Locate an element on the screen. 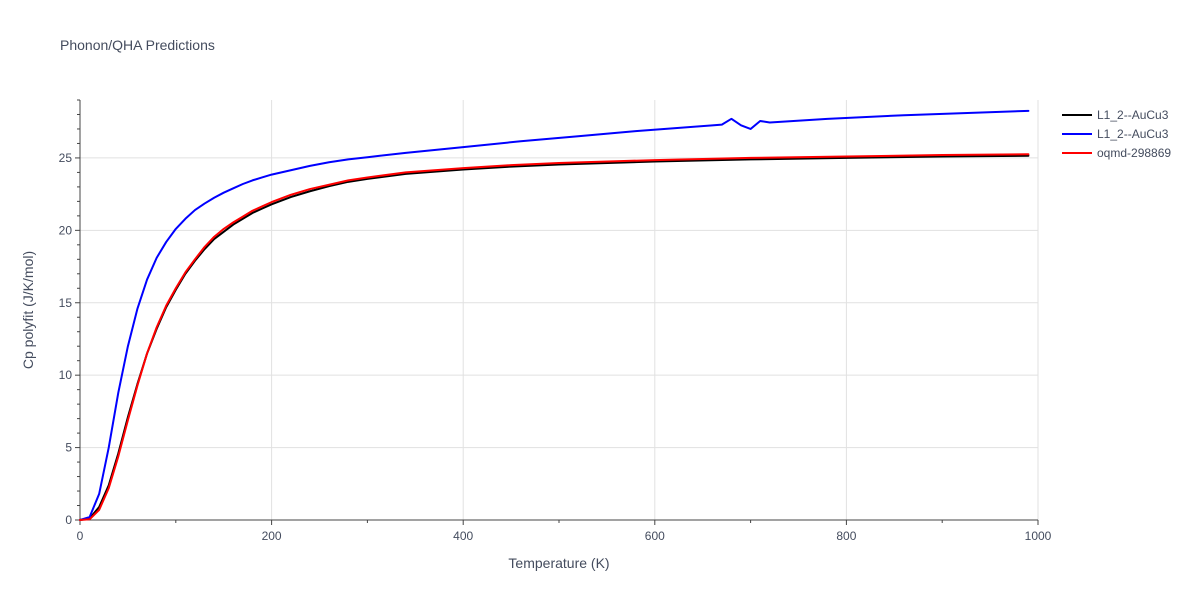  x-tick-label: 1000 is located at coordinates (1038, 536).